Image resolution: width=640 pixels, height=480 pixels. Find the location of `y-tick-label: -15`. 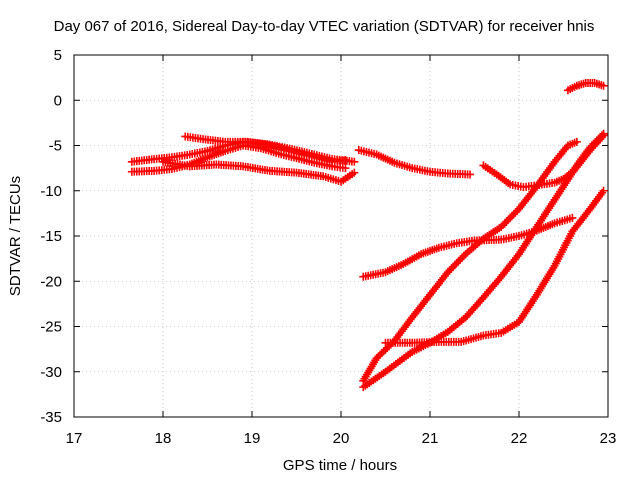

y-tick-label: -15 is located at coordinates (51, 236).